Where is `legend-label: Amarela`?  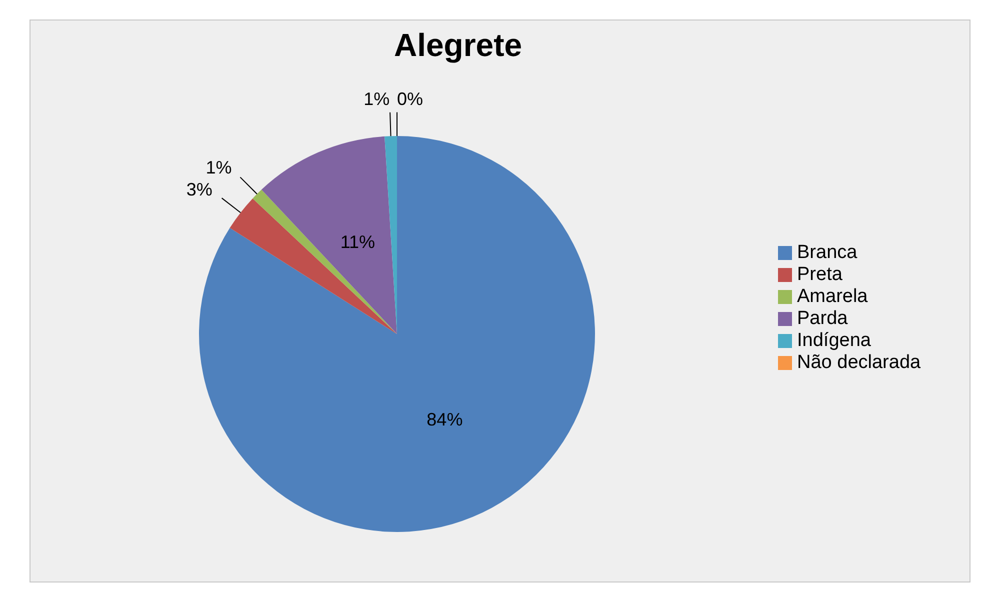 legend-label: Amarela is located at coordinates (832, 297).